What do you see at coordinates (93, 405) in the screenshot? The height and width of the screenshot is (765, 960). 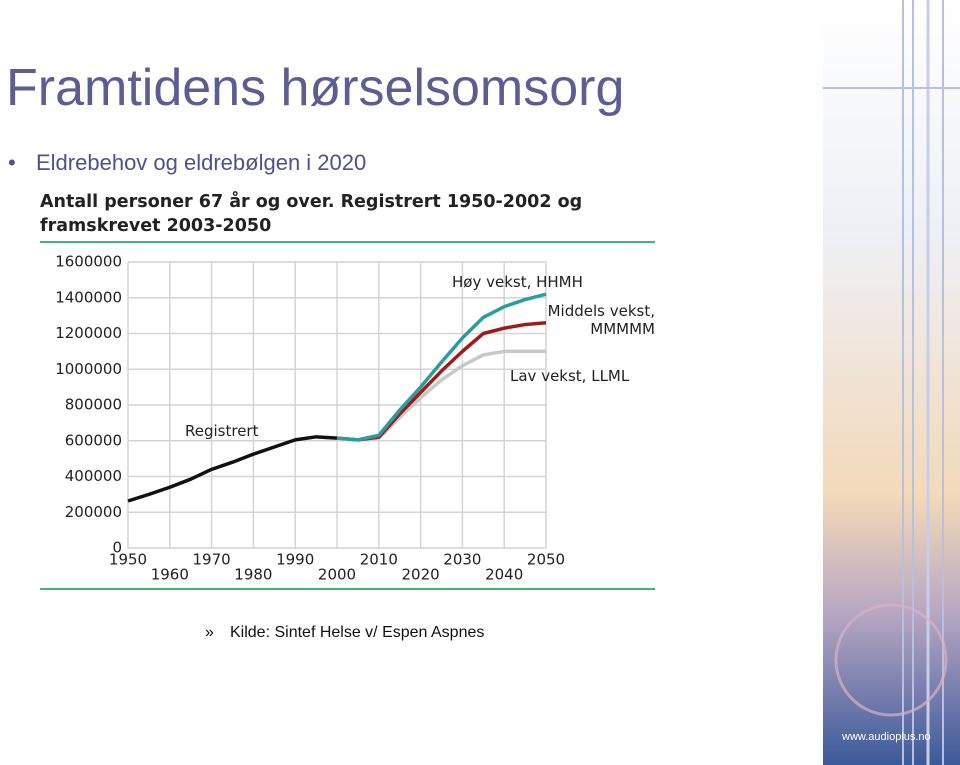 I see `y-tick-label: 800000` at bounding box center [93, 405].